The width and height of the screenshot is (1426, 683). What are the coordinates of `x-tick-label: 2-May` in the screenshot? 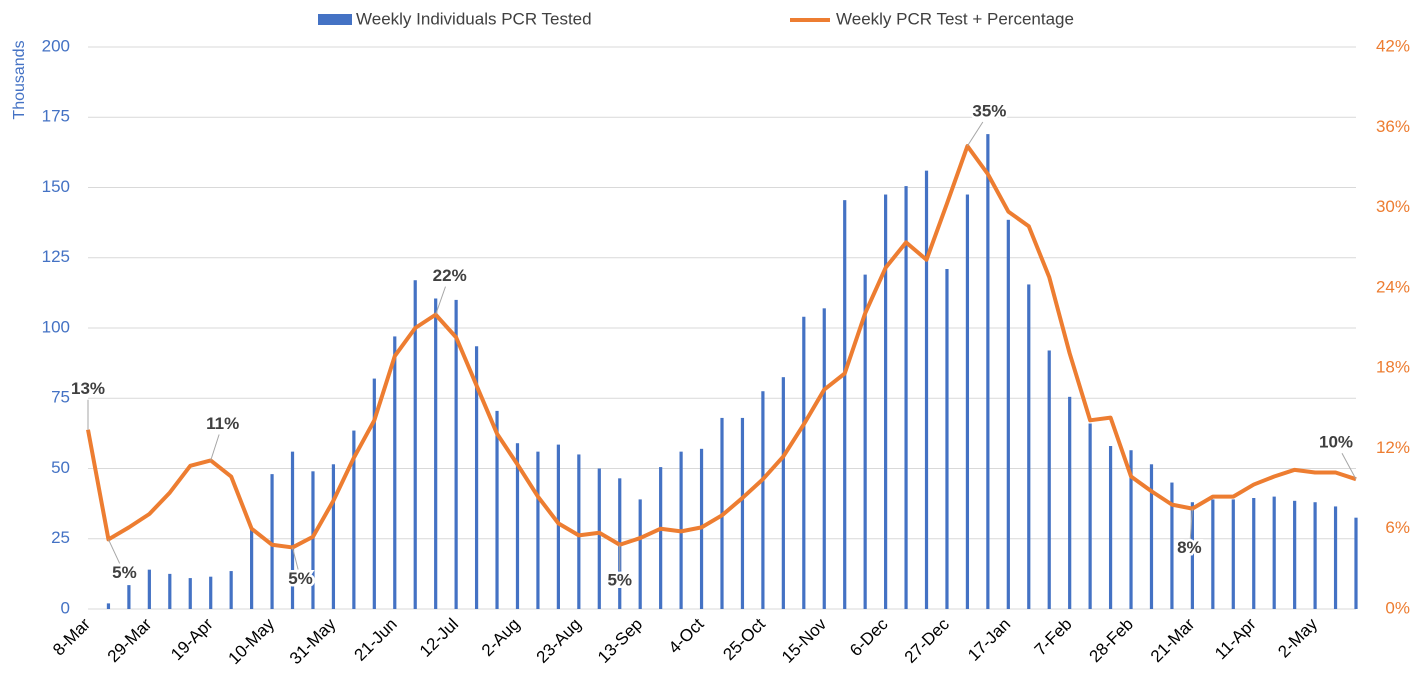 It's located at (1297, 637).